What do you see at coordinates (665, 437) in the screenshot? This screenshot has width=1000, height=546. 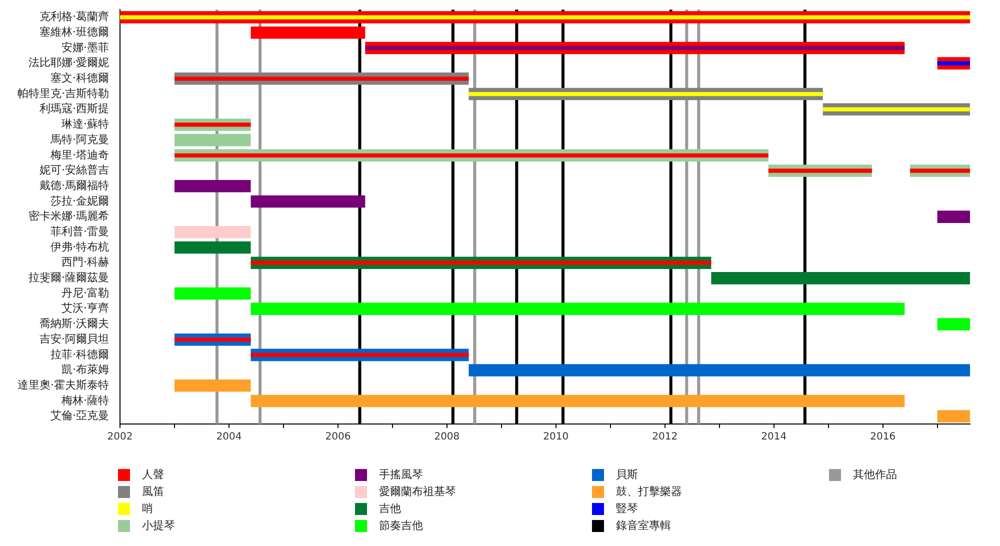 I see `x-tick-label: 2012` at bounding box center [665, 437].